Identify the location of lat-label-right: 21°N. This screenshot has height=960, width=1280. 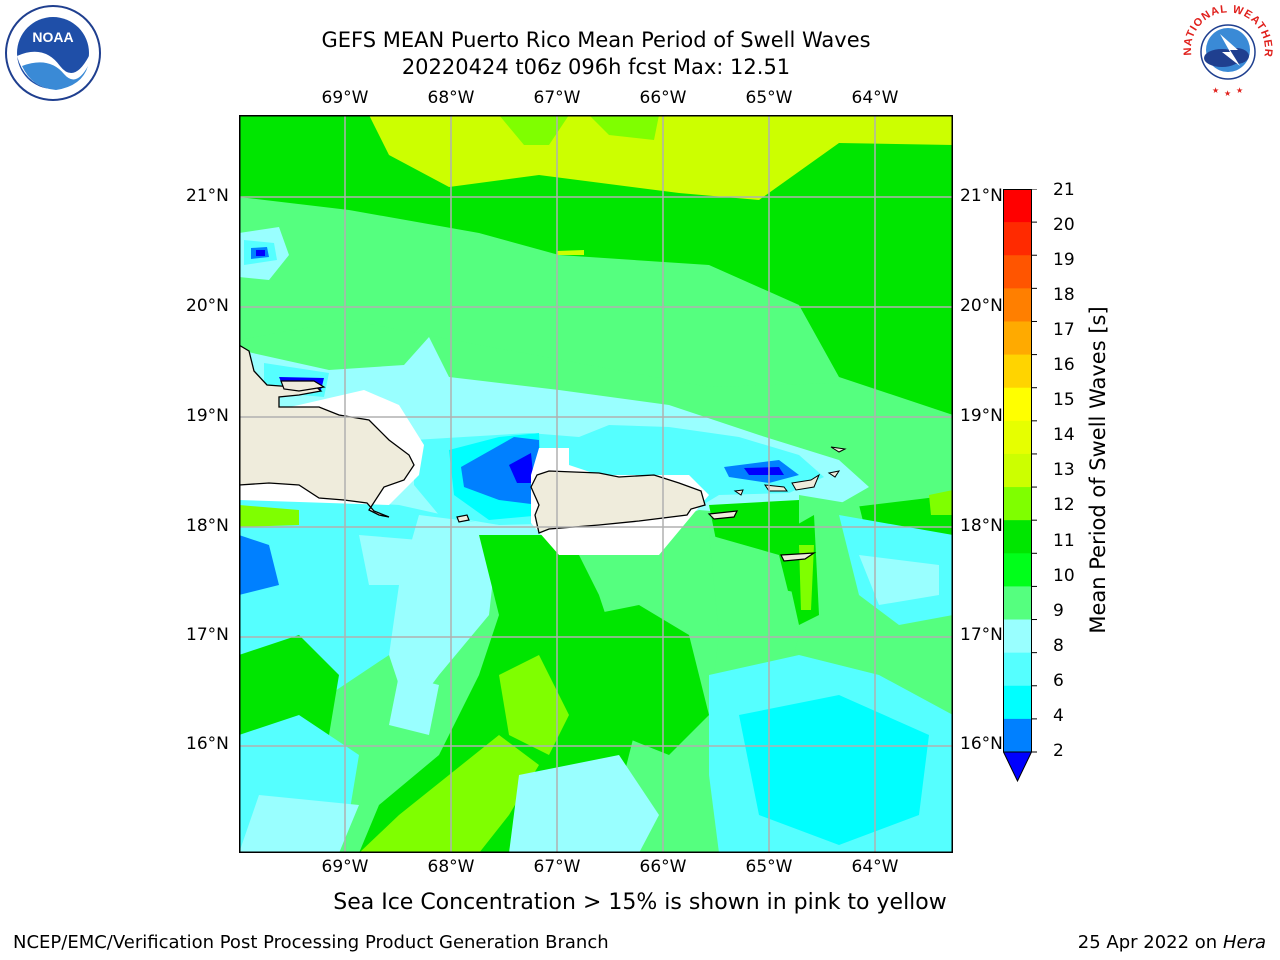
(981, 196).